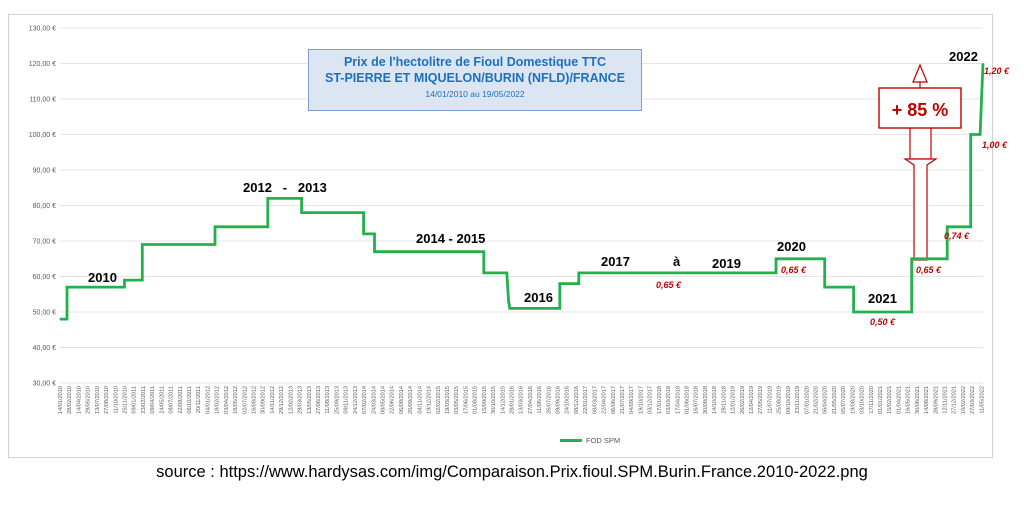 This screenshot has height=525, width=1024. What do you see at coordinates (218, 400) in the screenshot?
I see `x-tick-label: 18/02/2012` at bounding box center [218, 400].